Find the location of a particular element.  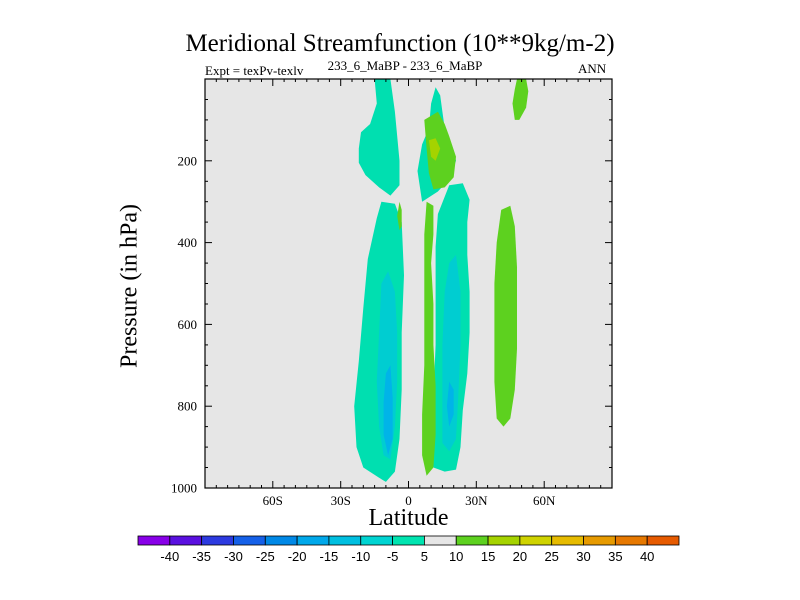

colorbar-label: -5 is located at coordinates (393, 556).